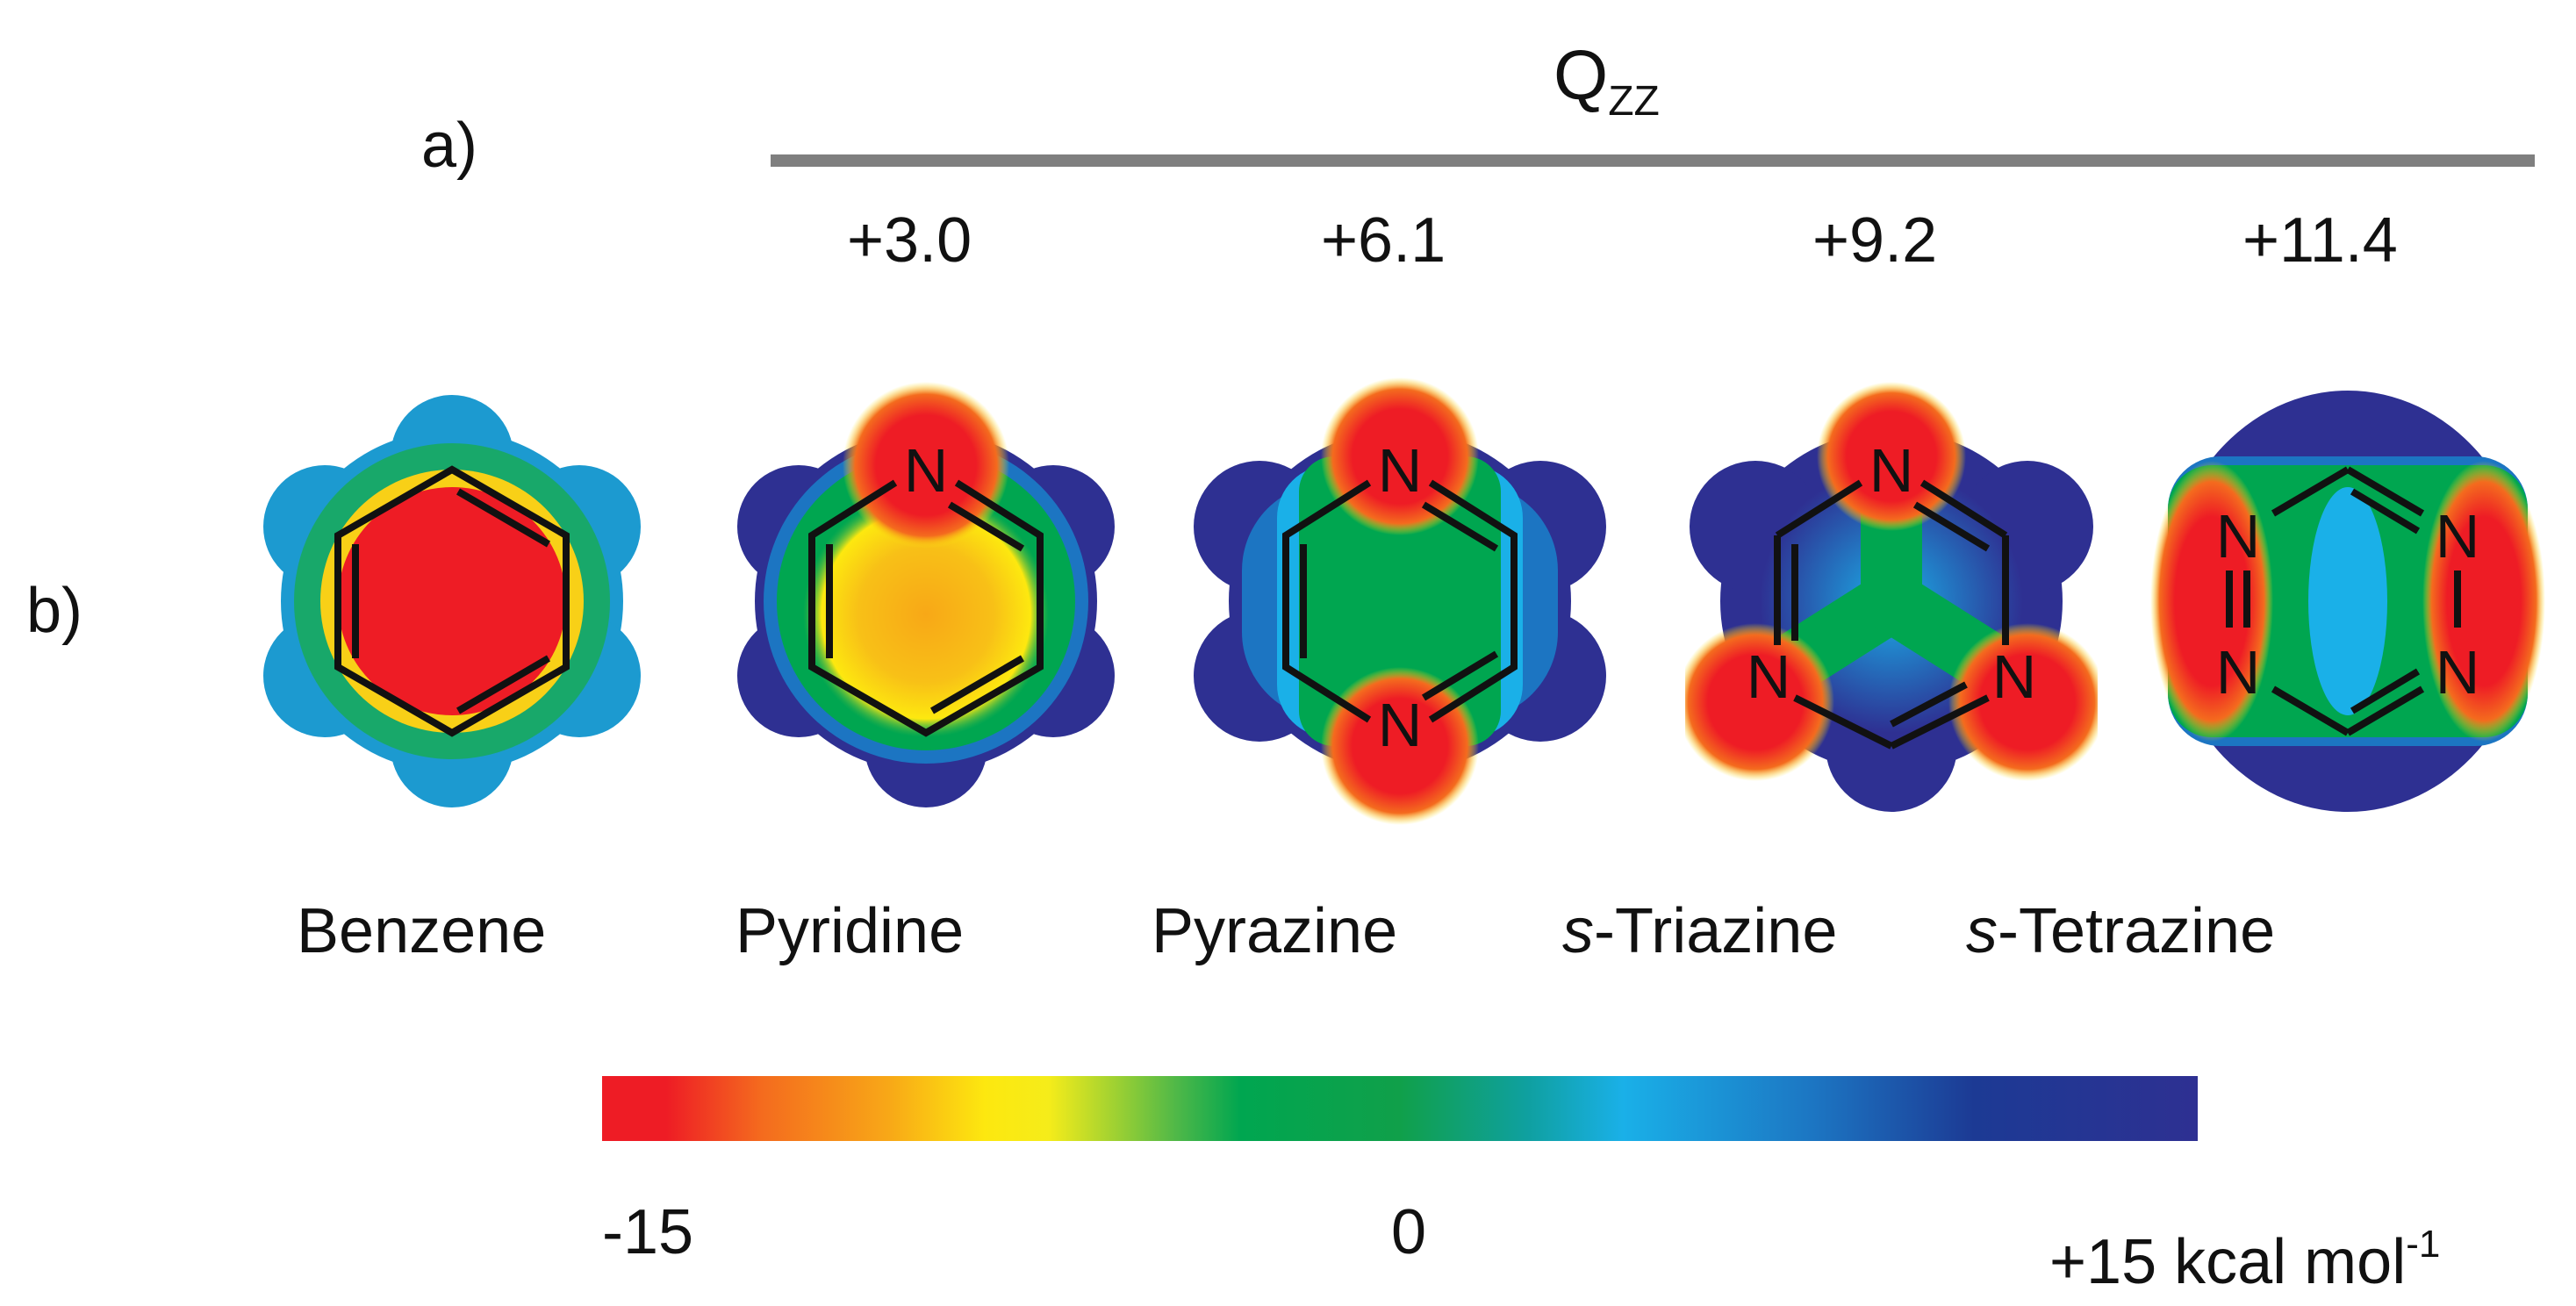 The width and height of the screenshot is (2576, 1306). I want to click on qzz-subscript: ZZ, so click(1634, 101).